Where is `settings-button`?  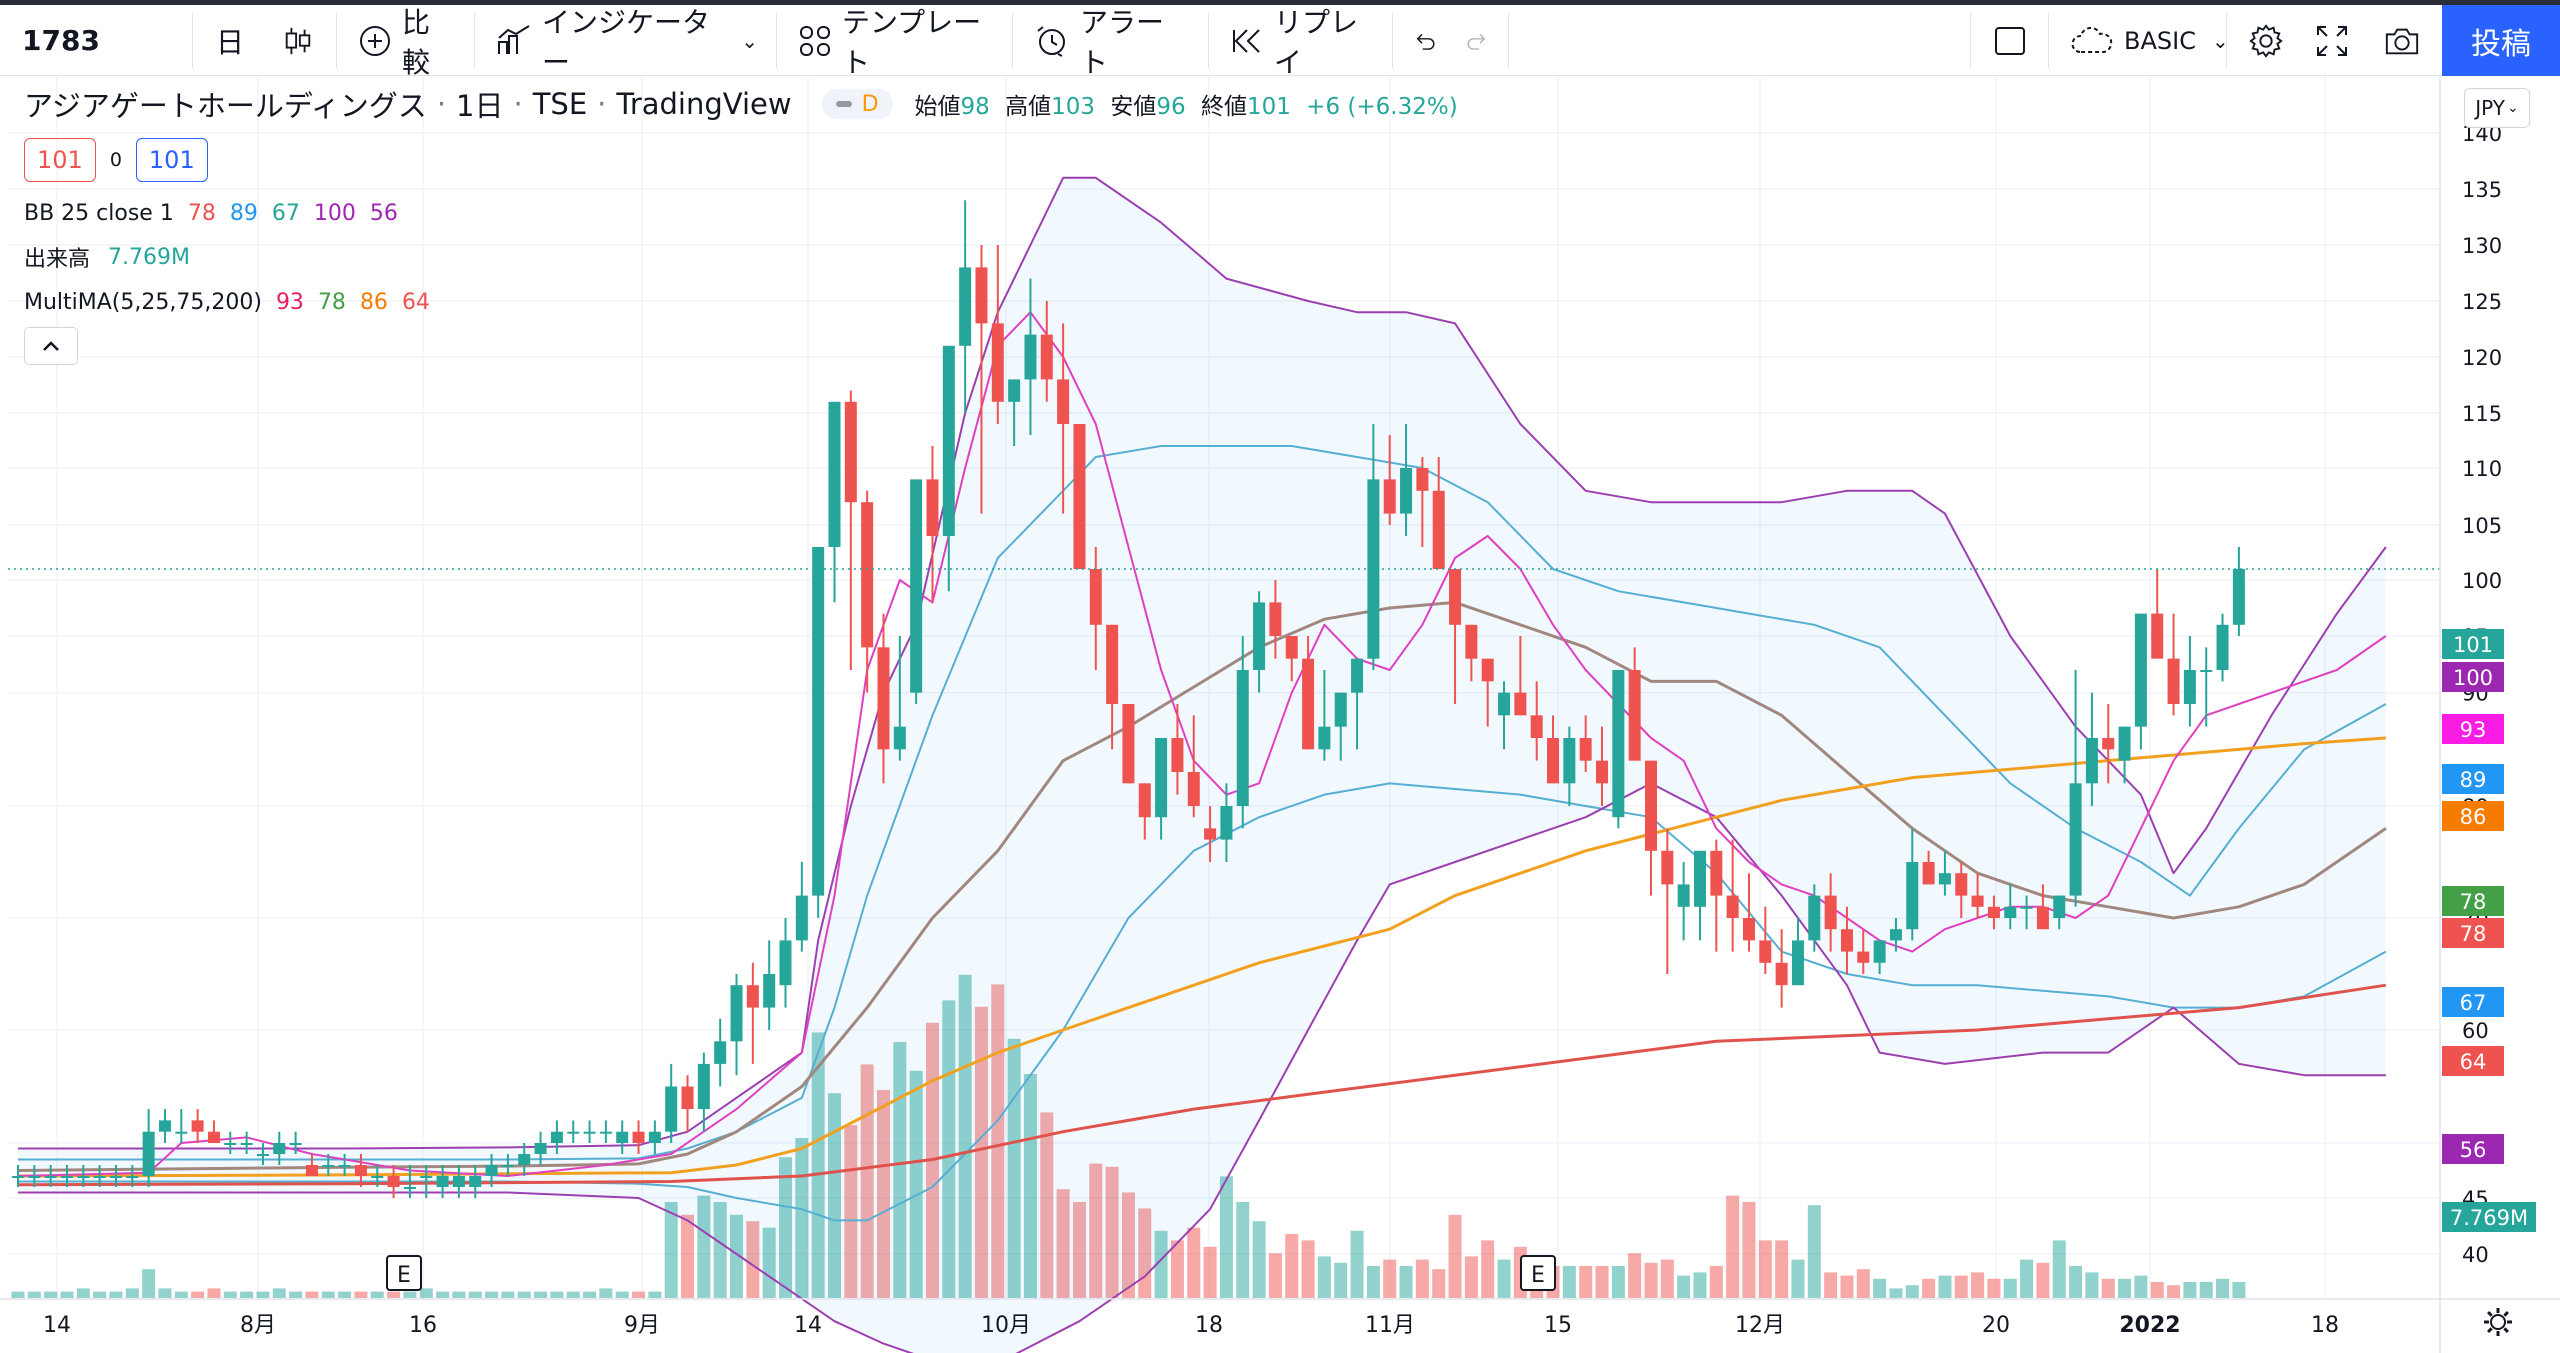 settings-button is located at coordinates (2266, 40).